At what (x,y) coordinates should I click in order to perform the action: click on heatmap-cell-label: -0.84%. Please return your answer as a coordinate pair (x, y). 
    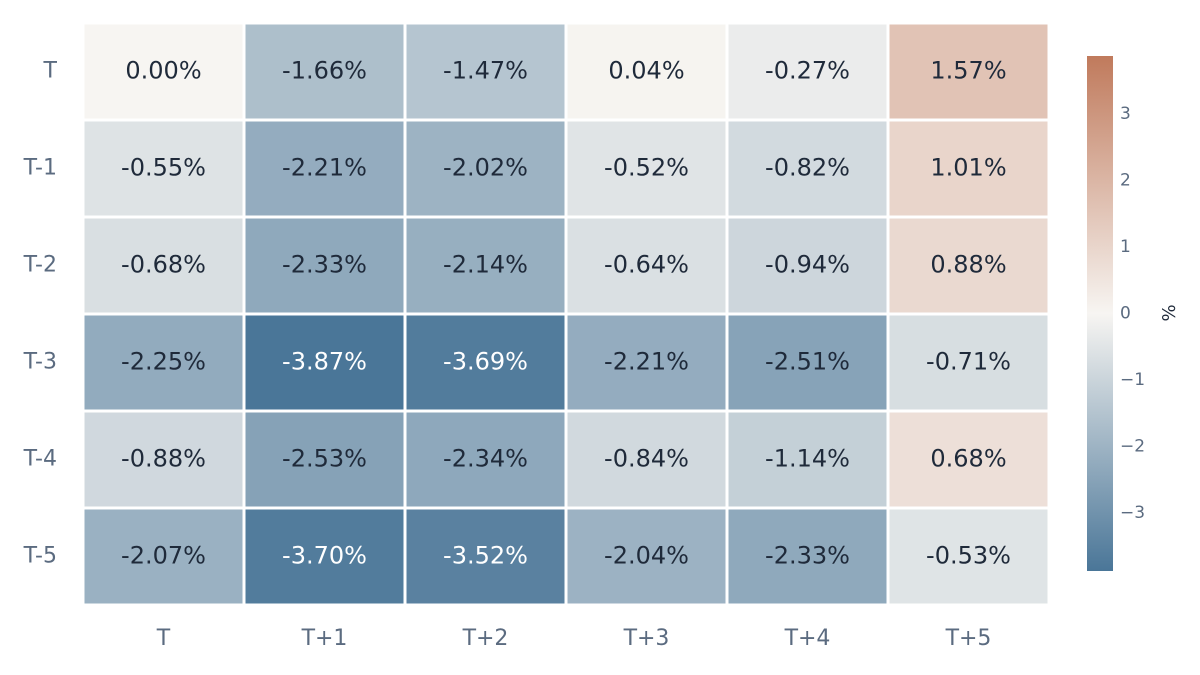
    Looking at the image, I should click on (646, 459).